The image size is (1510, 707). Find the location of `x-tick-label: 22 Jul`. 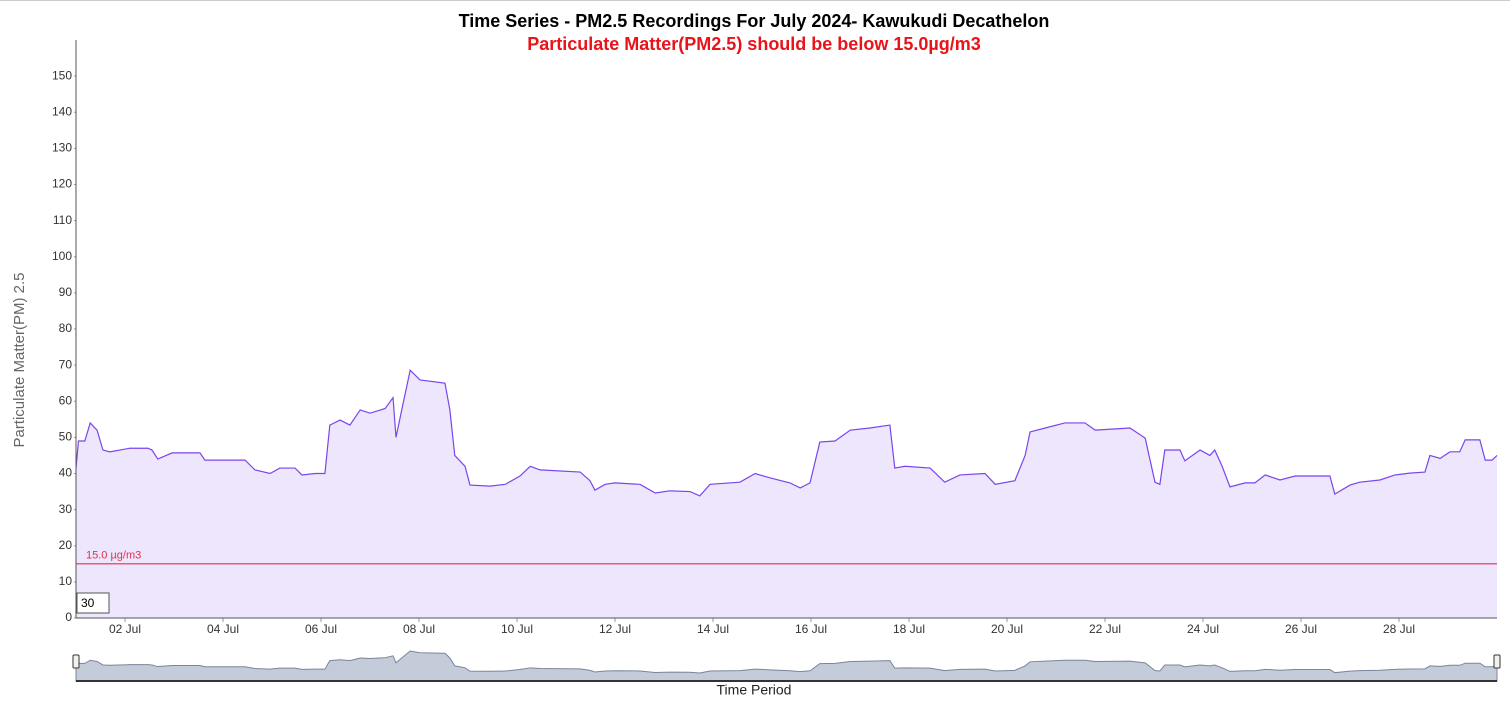

x-tick-label: 22 Jul is located at coordinates (1105, 629).